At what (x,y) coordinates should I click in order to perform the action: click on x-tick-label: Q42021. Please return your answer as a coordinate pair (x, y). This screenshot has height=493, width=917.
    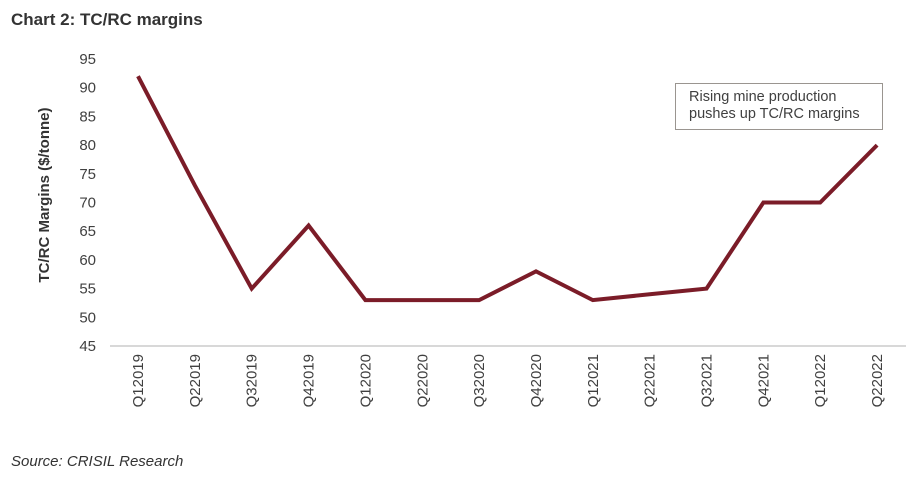
    Looking at the image, I should click on (763, 380).